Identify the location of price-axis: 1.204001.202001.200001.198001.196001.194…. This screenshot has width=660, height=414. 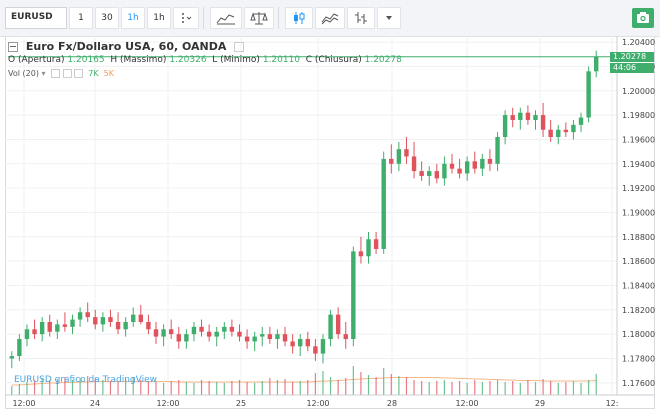
(635, 215).